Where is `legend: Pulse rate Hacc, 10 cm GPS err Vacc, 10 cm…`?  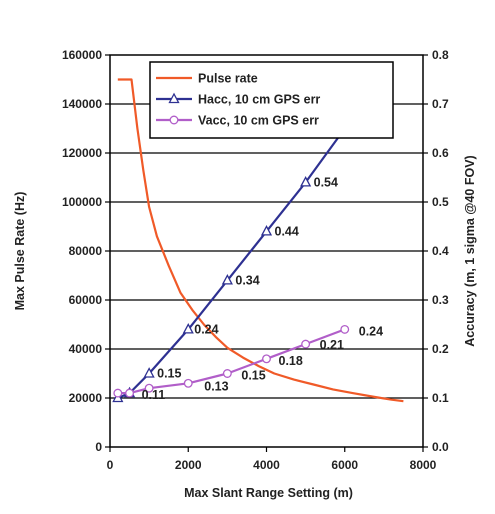 legend: Pulse rate Hacc, 10 cm GPS err Vacc, 10 cm… is located at coordinates (271, 100).